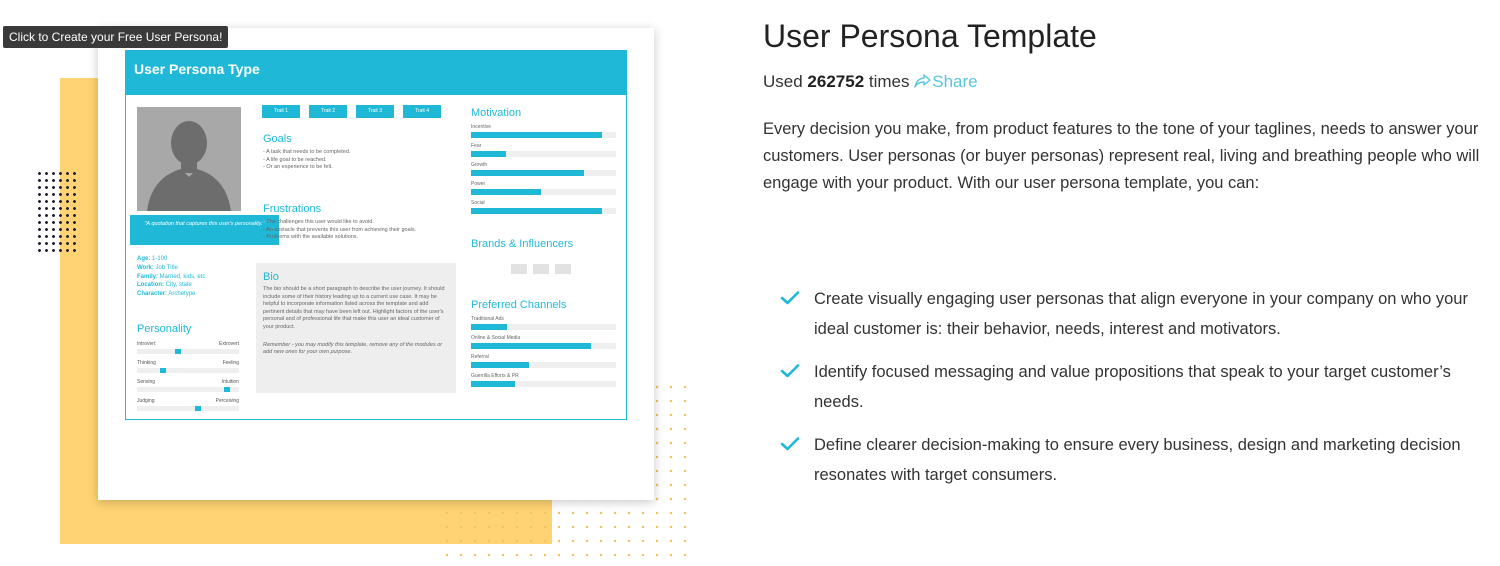 Image resolution: width=1500 pixels, height=566 pixels. I want to click on user-silhouette-icon, so click(189, 166).